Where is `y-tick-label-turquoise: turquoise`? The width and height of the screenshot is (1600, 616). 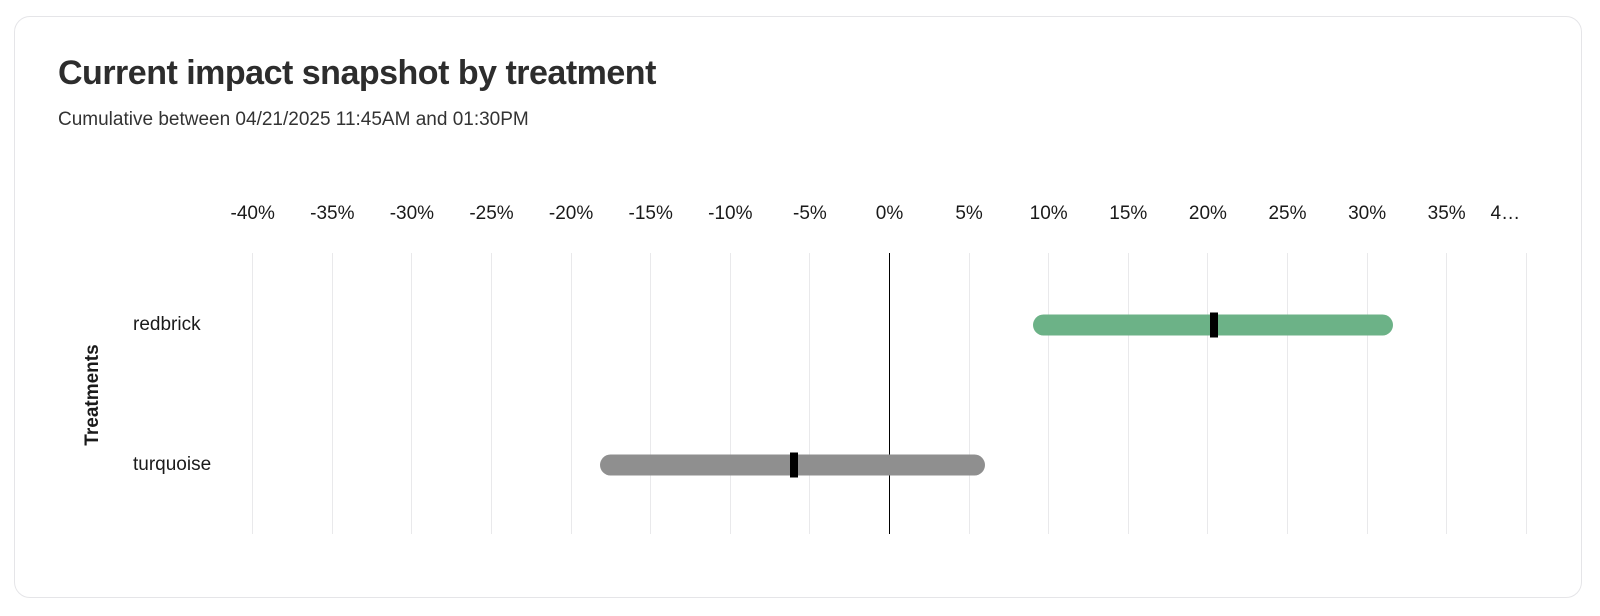 y-tick-label-turquoise: turquoise is located at coordinates (172, 464).